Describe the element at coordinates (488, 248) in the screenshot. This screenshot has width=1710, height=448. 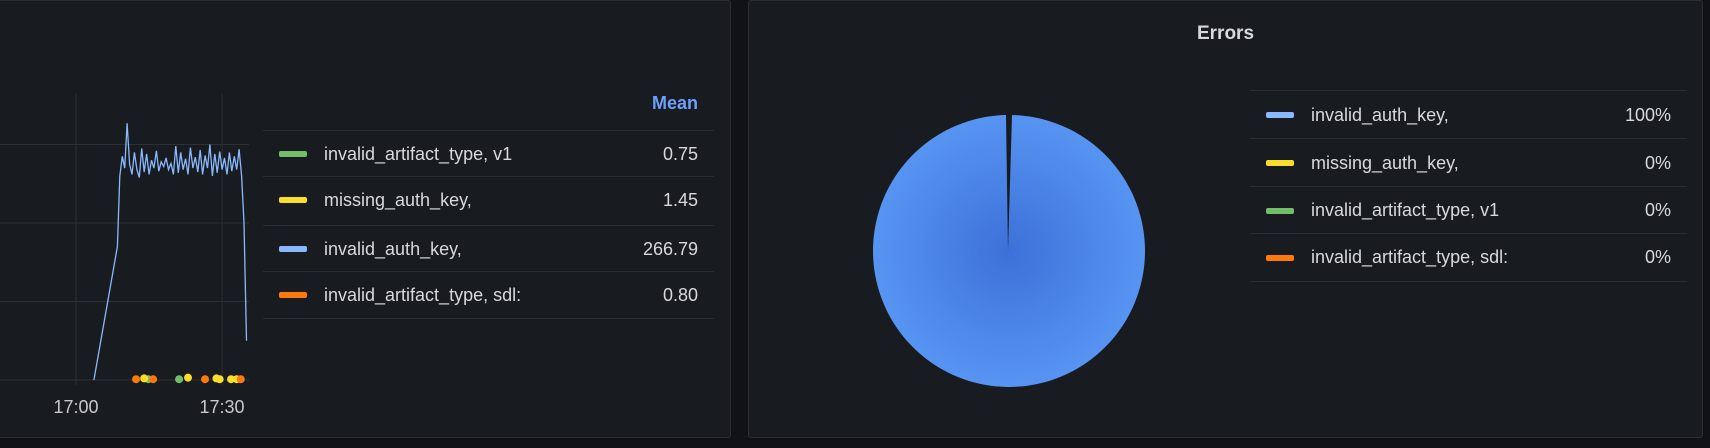
I see `legend-item: invalid_auth_key, 266.79` at that location.